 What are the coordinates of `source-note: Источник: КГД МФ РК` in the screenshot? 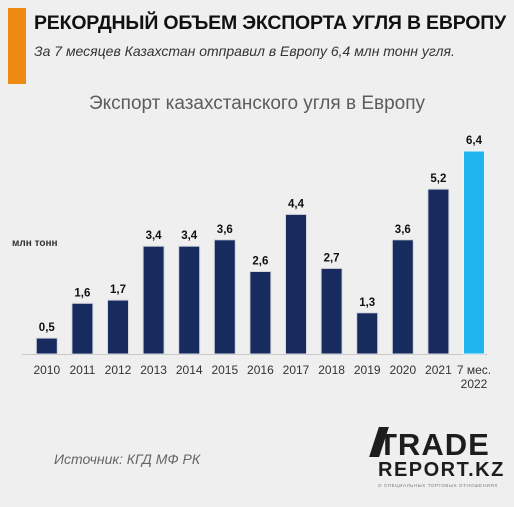 It's located at (127, 459).